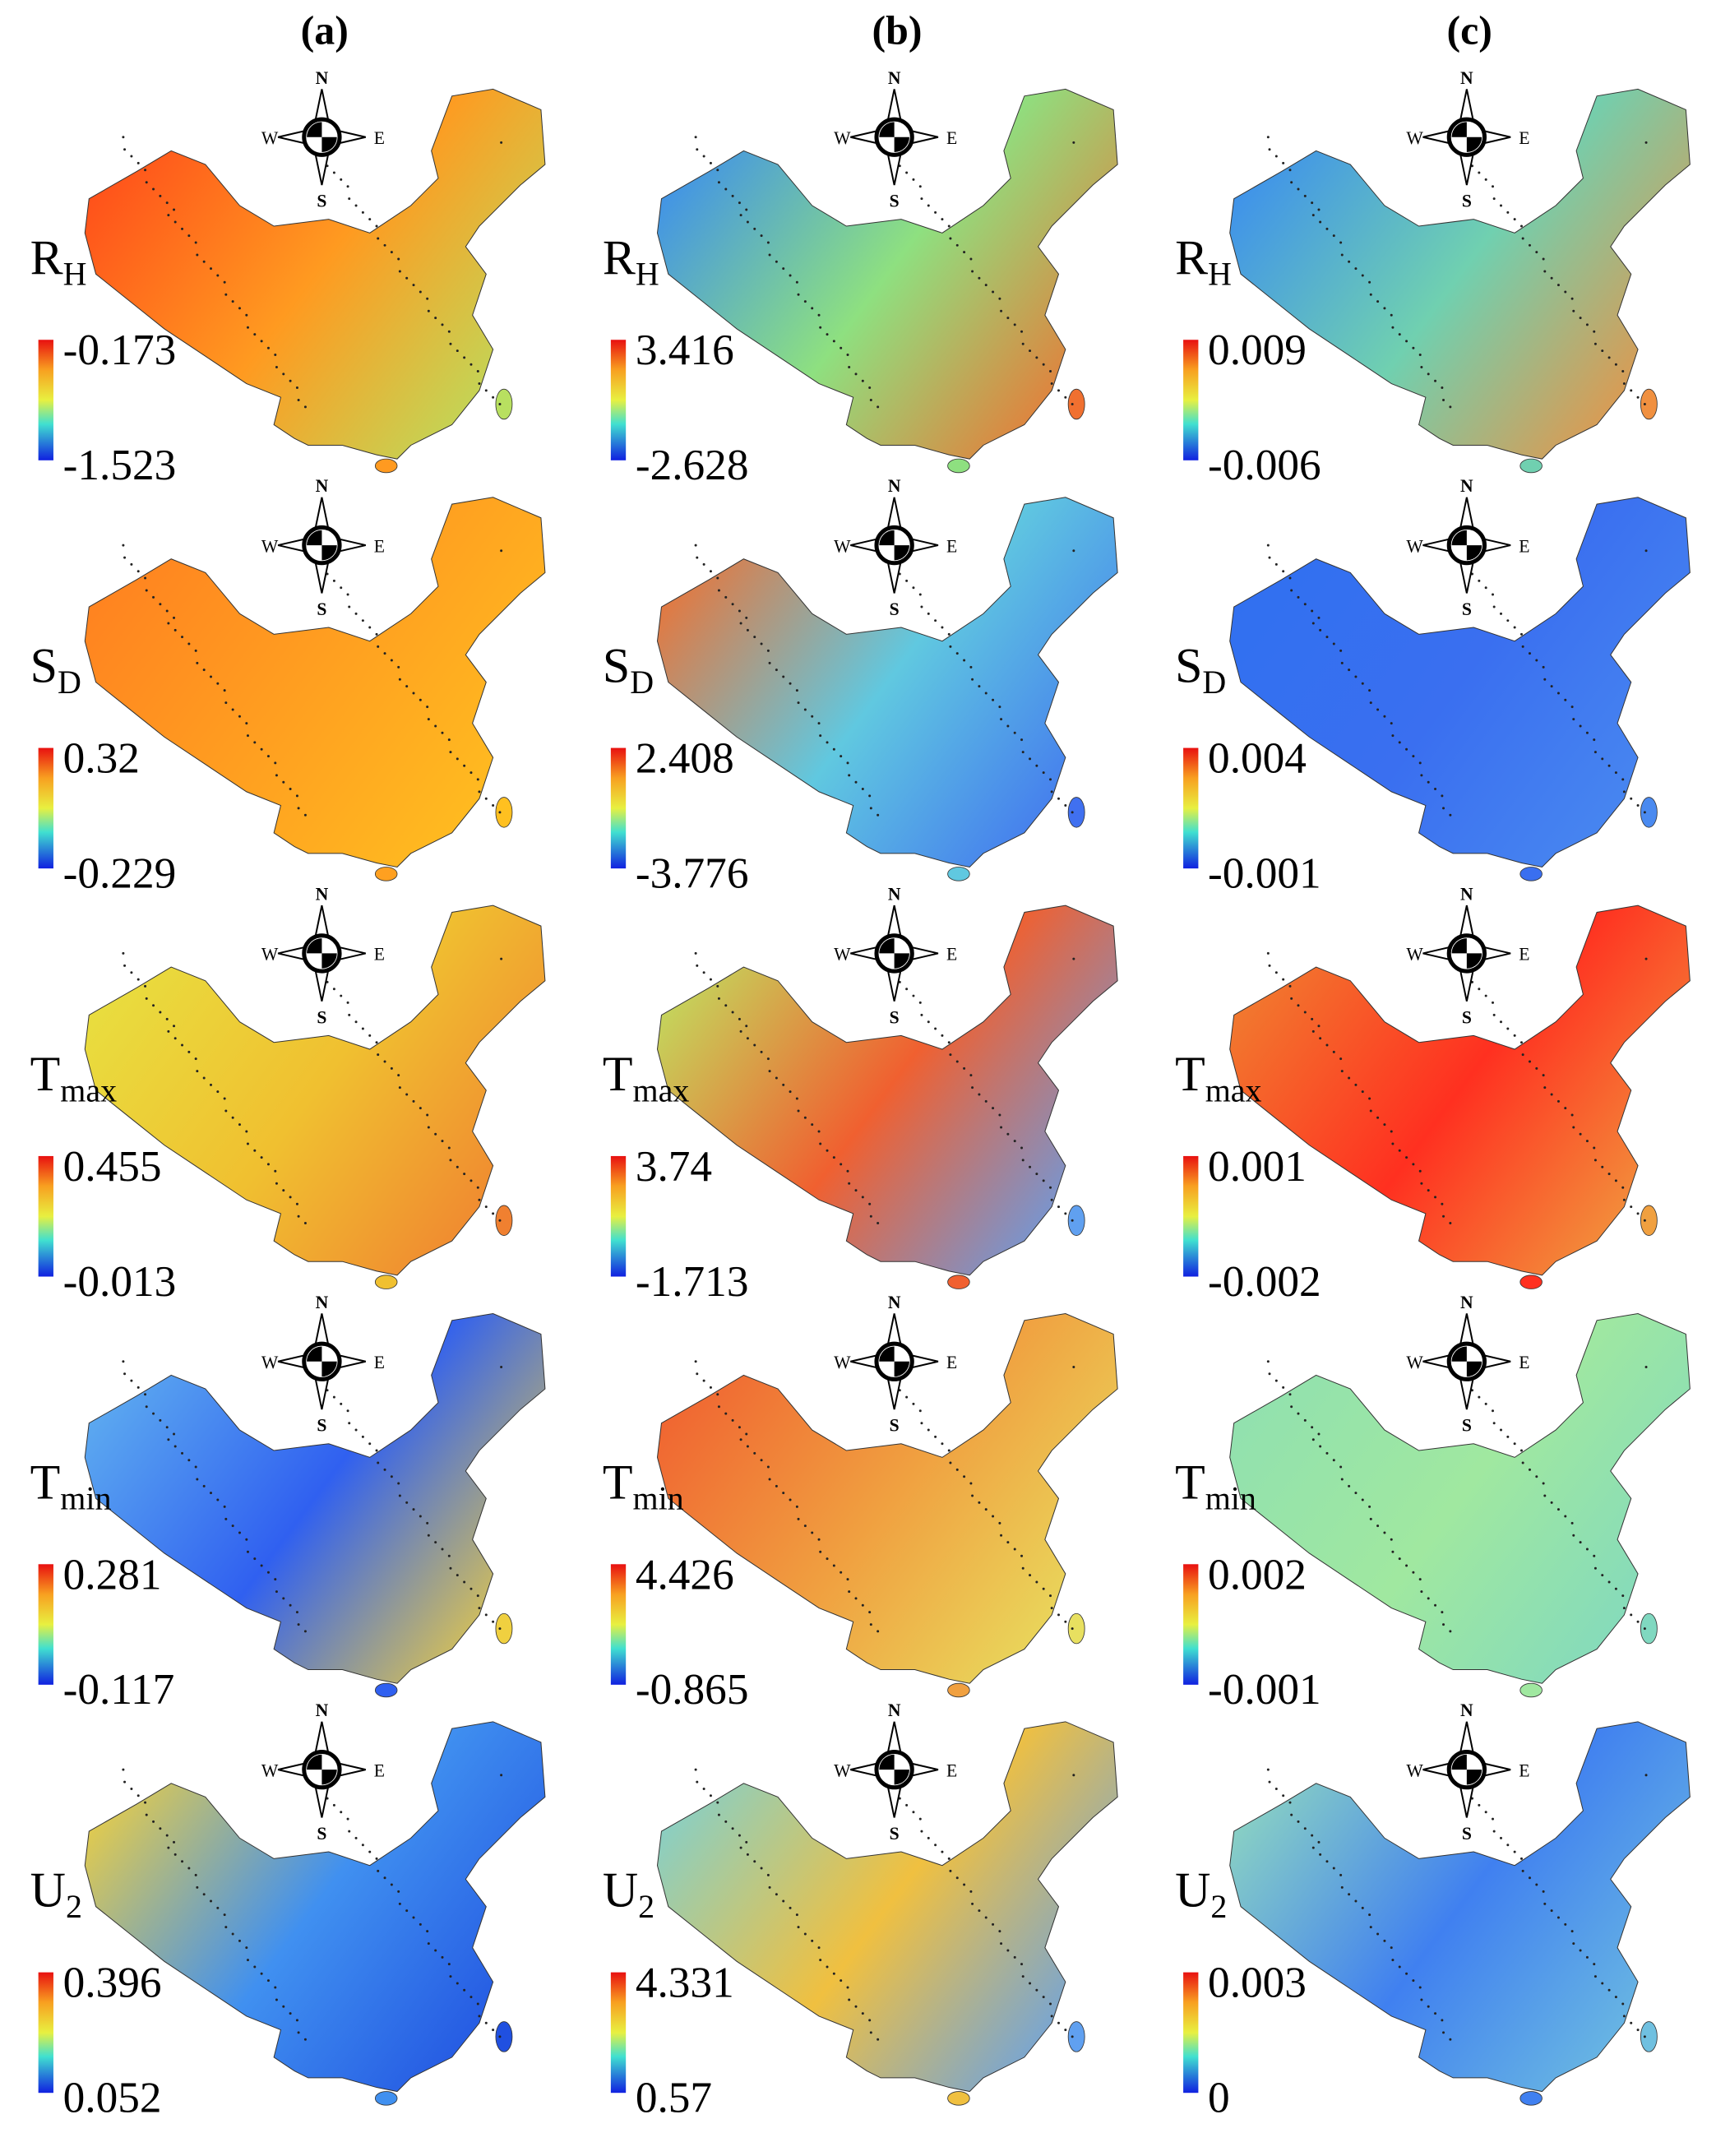  I want to click on variable-subscript: H, so click(75, 275).